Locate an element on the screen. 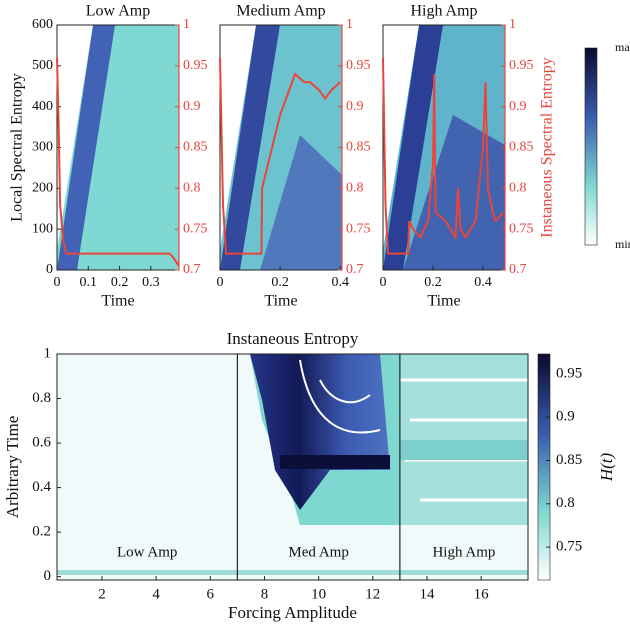 Image resolution: width=630 pixels, height=638 pixels. colorbar-tick-label: 0.9 is located at coordinates (565, 417).